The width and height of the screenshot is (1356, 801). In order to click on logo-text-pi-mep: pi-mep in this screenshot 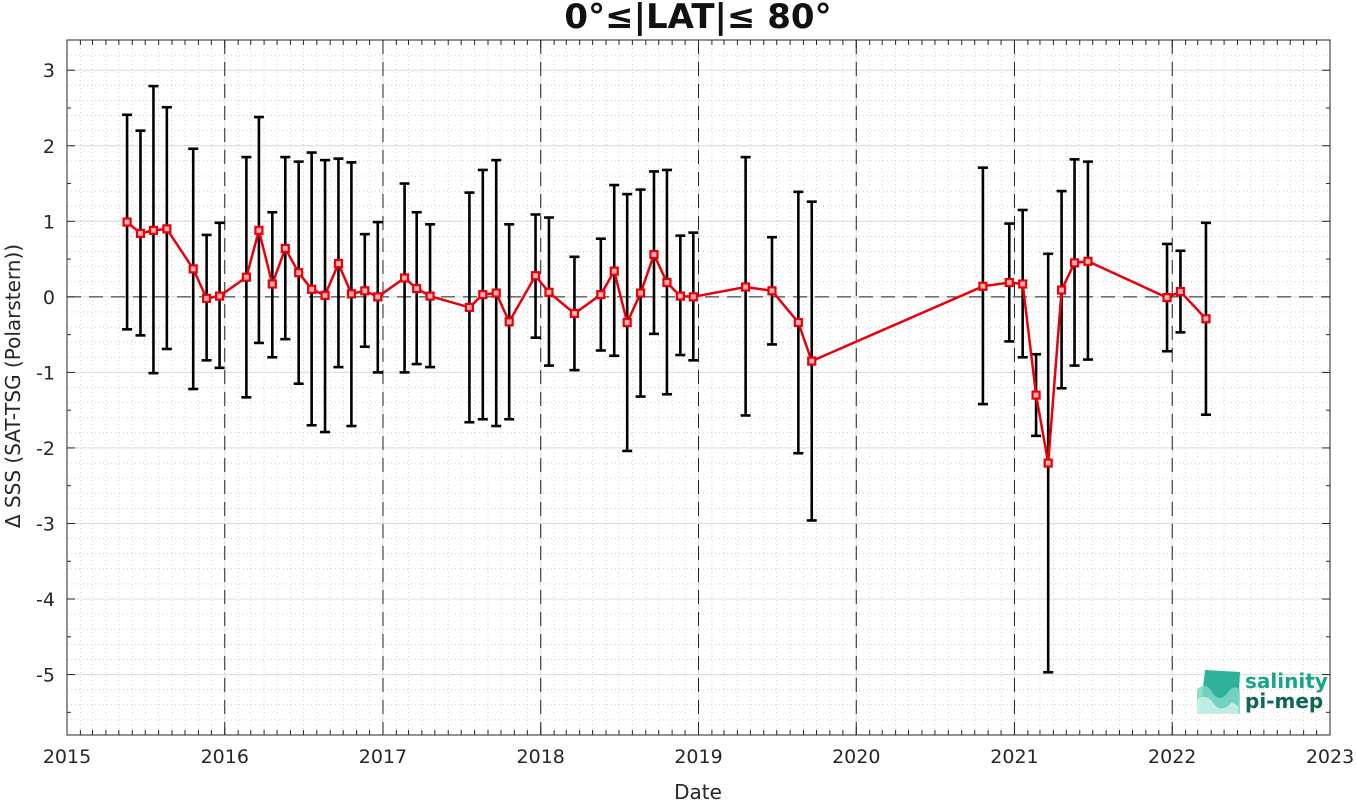, I will do `click(1284, 701)`.